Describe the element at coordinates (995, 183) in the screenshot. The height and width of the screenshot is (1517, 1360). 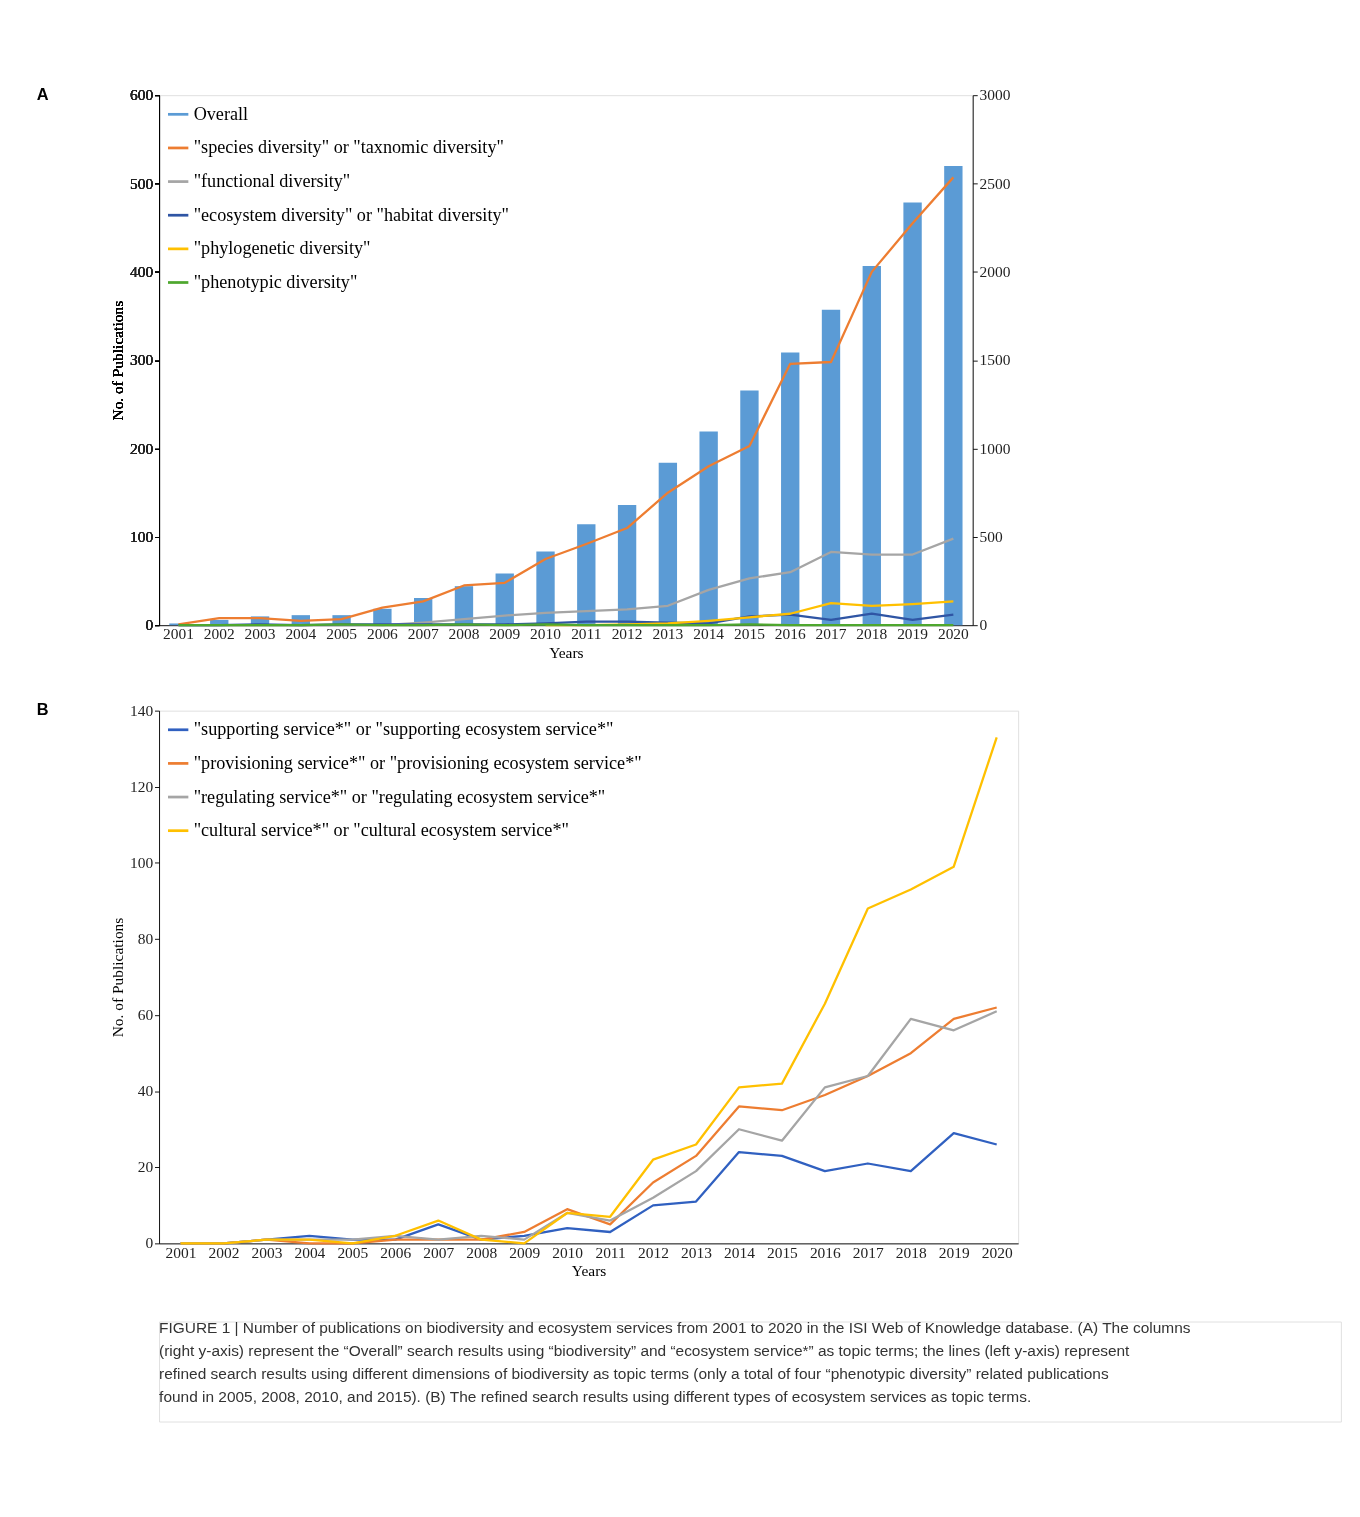
I see `y2-tick-label: 2500` at that location.